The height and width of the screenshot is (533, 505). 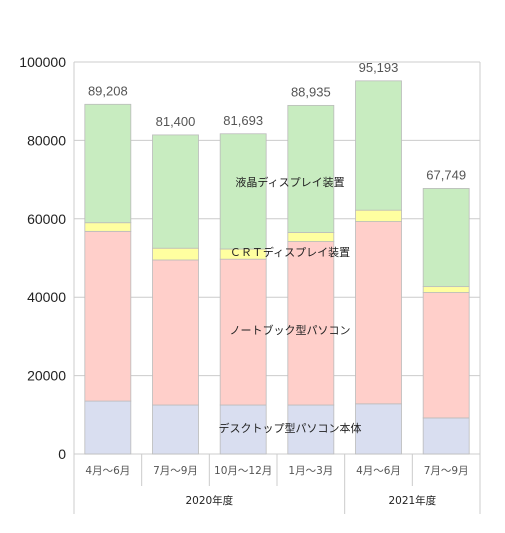 What do you see at coordinates (290, 330) in the screenshot?
I see `series-label-notebook: ノートブック型パソコン` at bounding box center [290, 330].